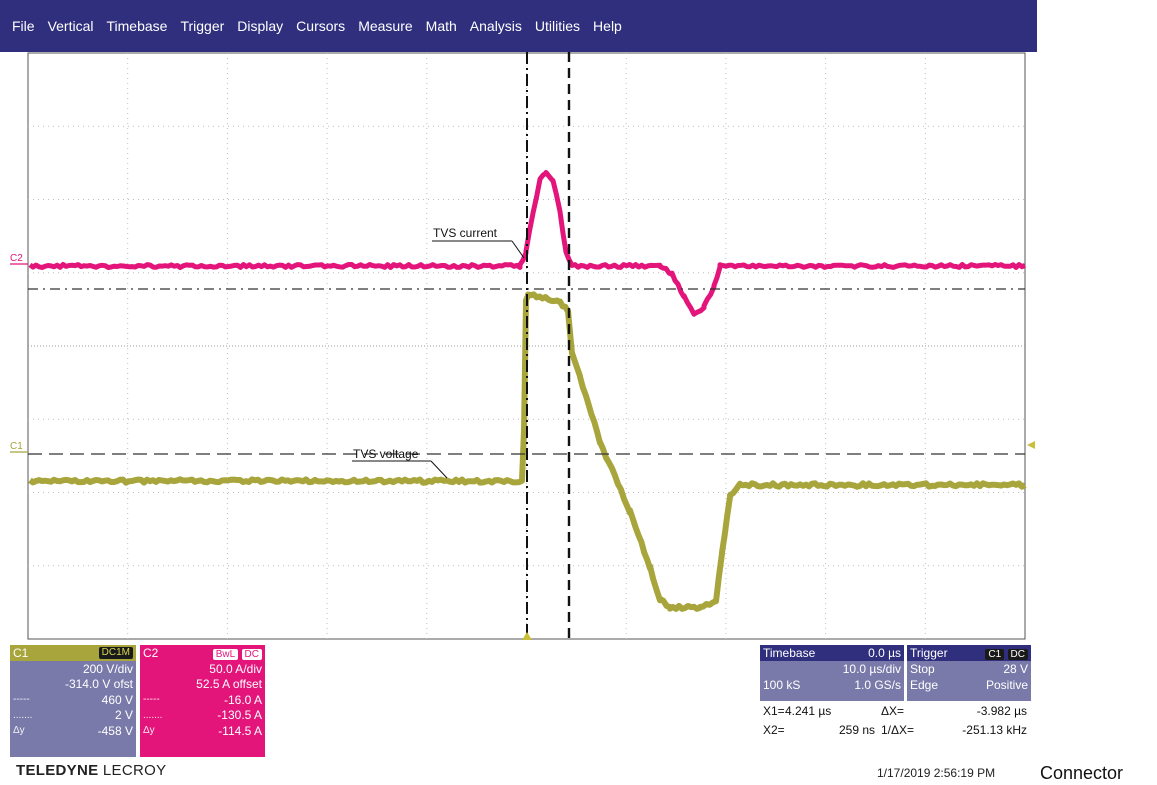 The image size is (1157, 785). I want to click on dx-value: -3.982 µs, so click(977, 711).